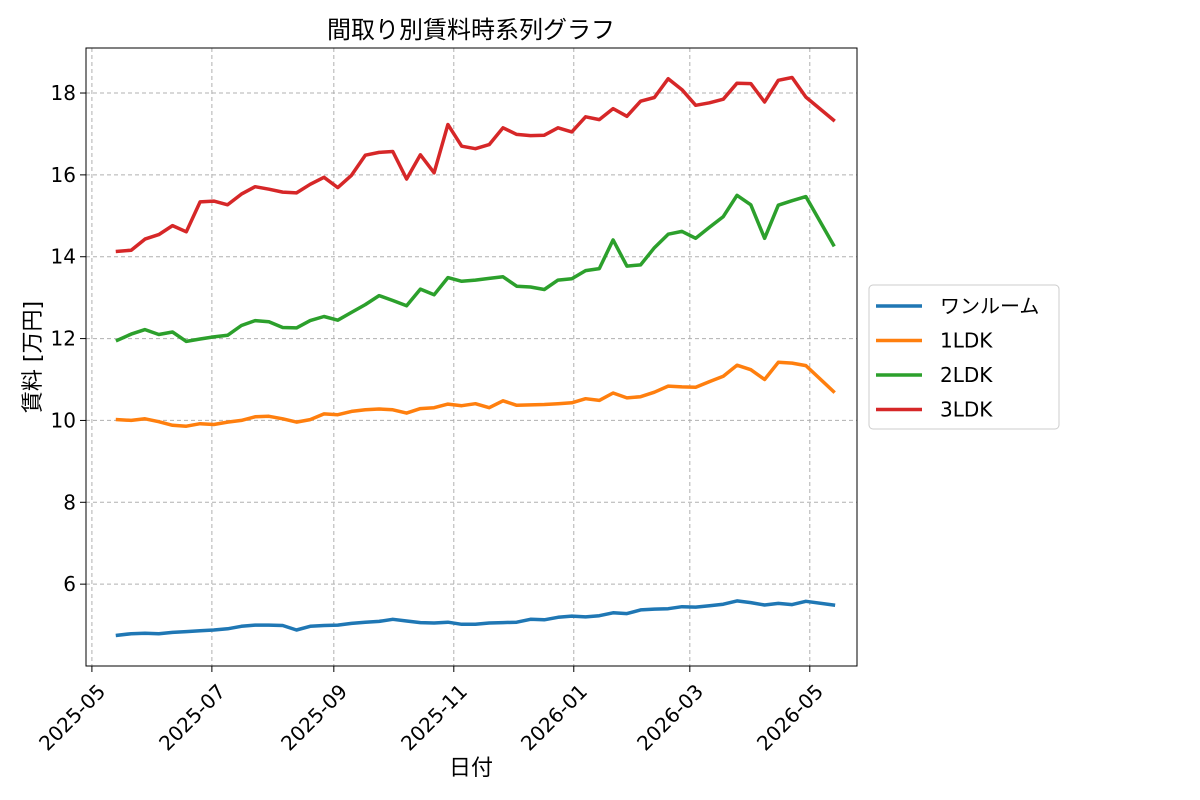  I want to click on legend-label-1: 1LDK, so click(966, 341).